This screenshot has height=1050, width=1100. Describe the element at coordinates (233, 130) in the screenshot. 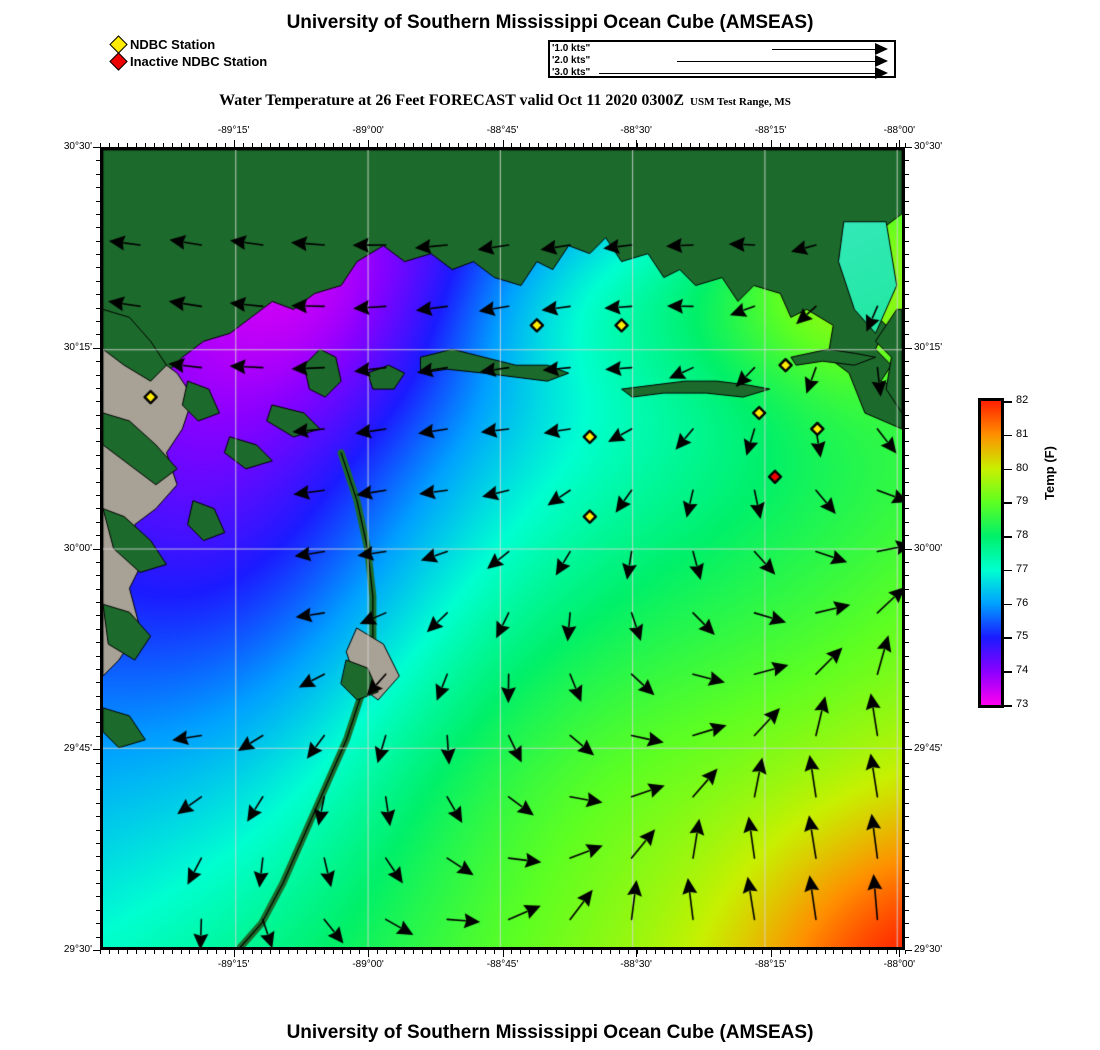

I see `axis-label-lon-top: -89°15'` at that location.